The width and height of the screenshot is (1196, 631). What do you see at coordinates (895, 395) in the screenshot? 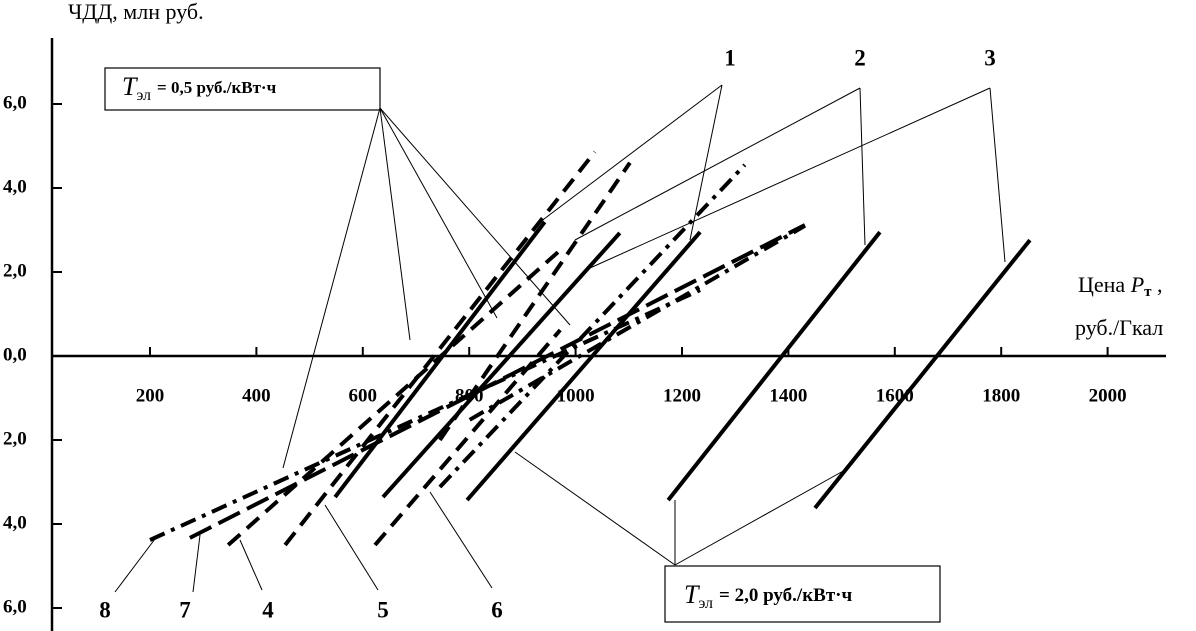
I see `x-tick-label: 1600` at bounding box center [895, 395].